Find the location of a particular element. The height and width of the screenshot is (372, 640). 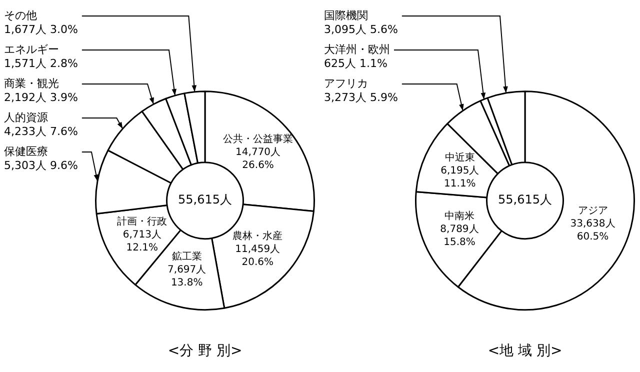

slice-label: 人的資源 is located at coordinates (26, 117).